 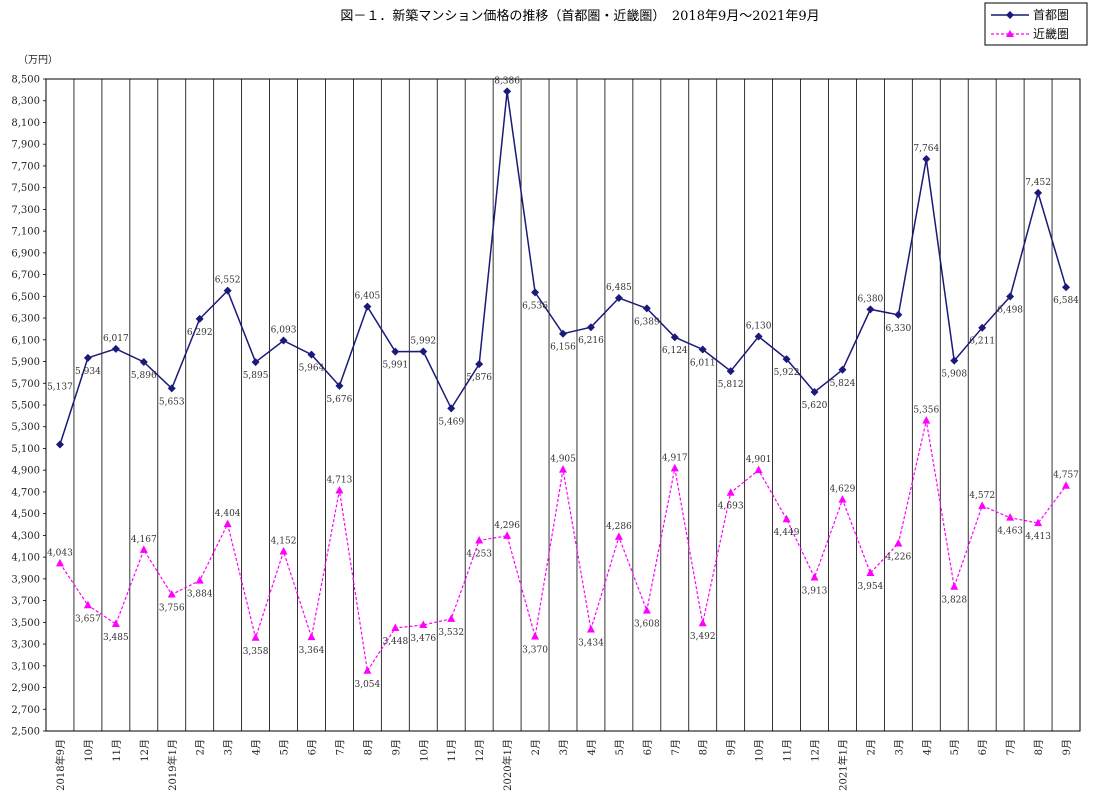 What do you see at coordinates (25, 384) in the screenshot?
I see `y-tick-label: 5,700` at bounding box center [25, 384].